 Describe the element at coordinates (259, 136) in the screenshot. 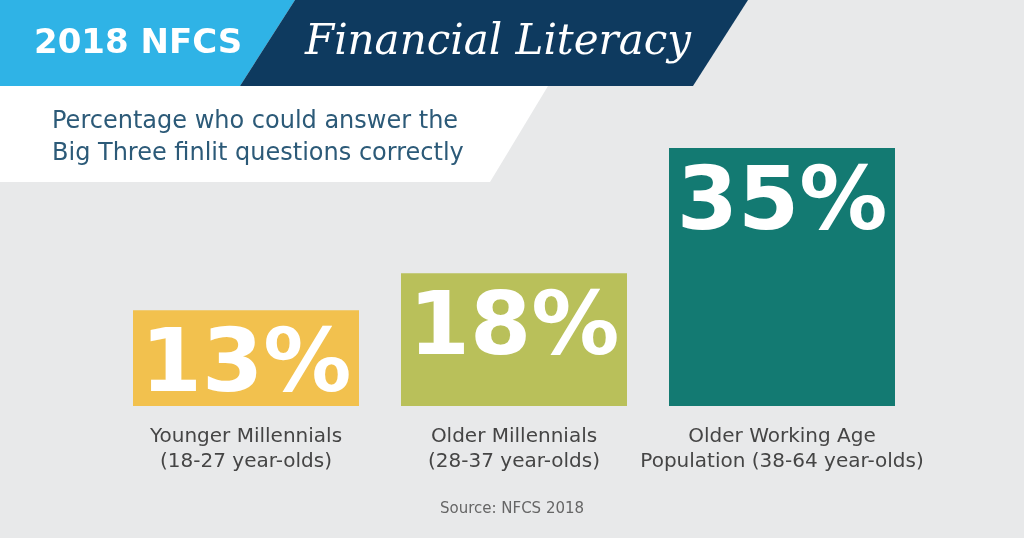

I see `chart-subtitle: Percentage who could answer the Big Three finlit questions correctly` at that location.